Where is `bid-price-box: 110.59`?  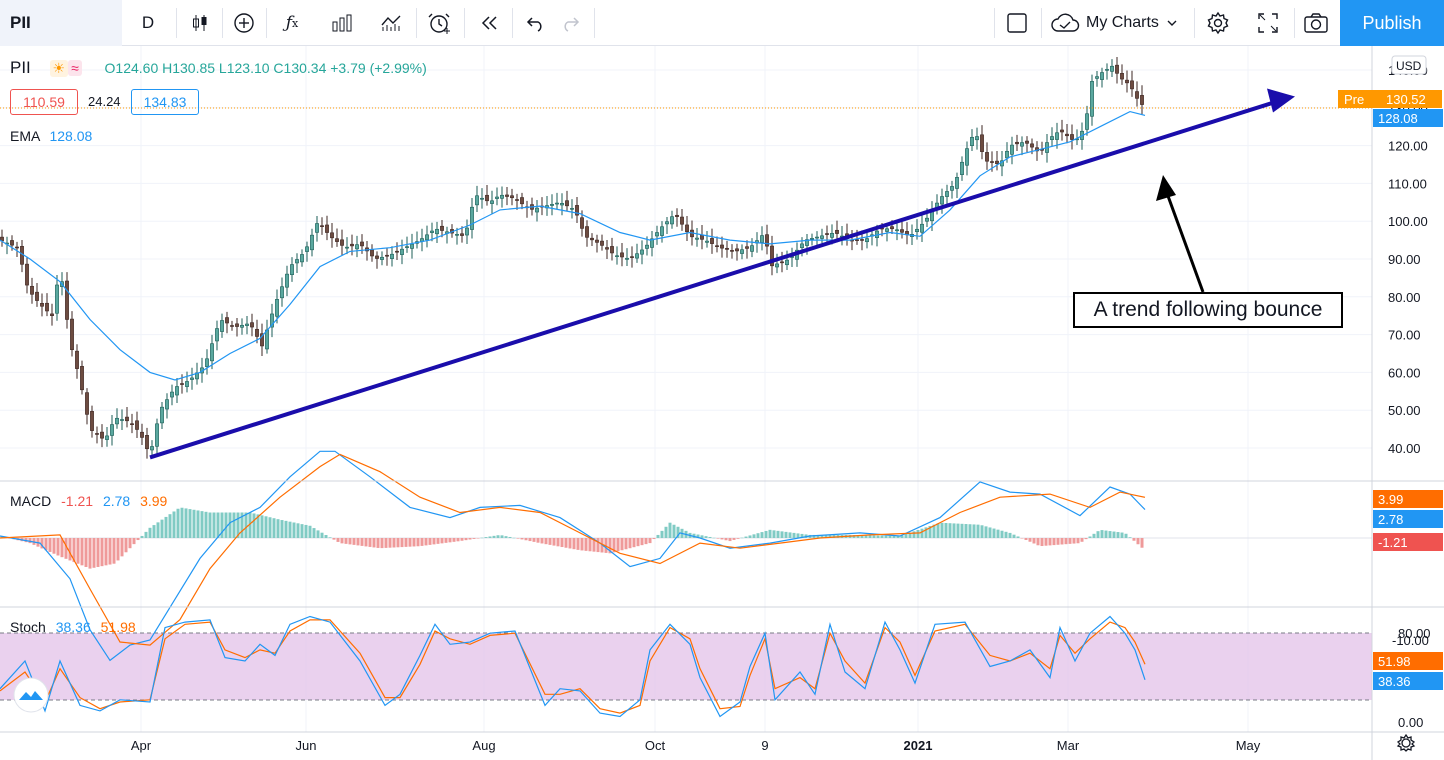 bid-price-box: 110.59 is located at coordinates (44, 102).